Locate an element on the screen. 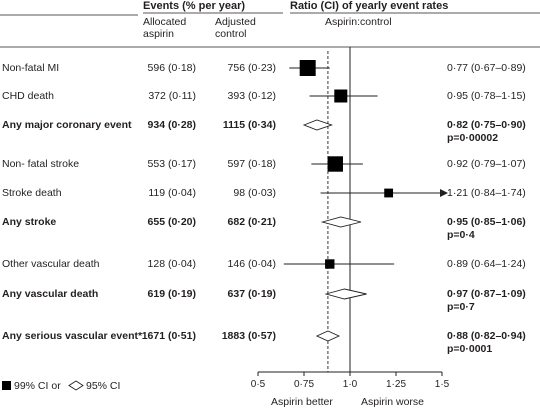  row-aspirin-events: 372 (0·11) is located at coordinates (172, 96).